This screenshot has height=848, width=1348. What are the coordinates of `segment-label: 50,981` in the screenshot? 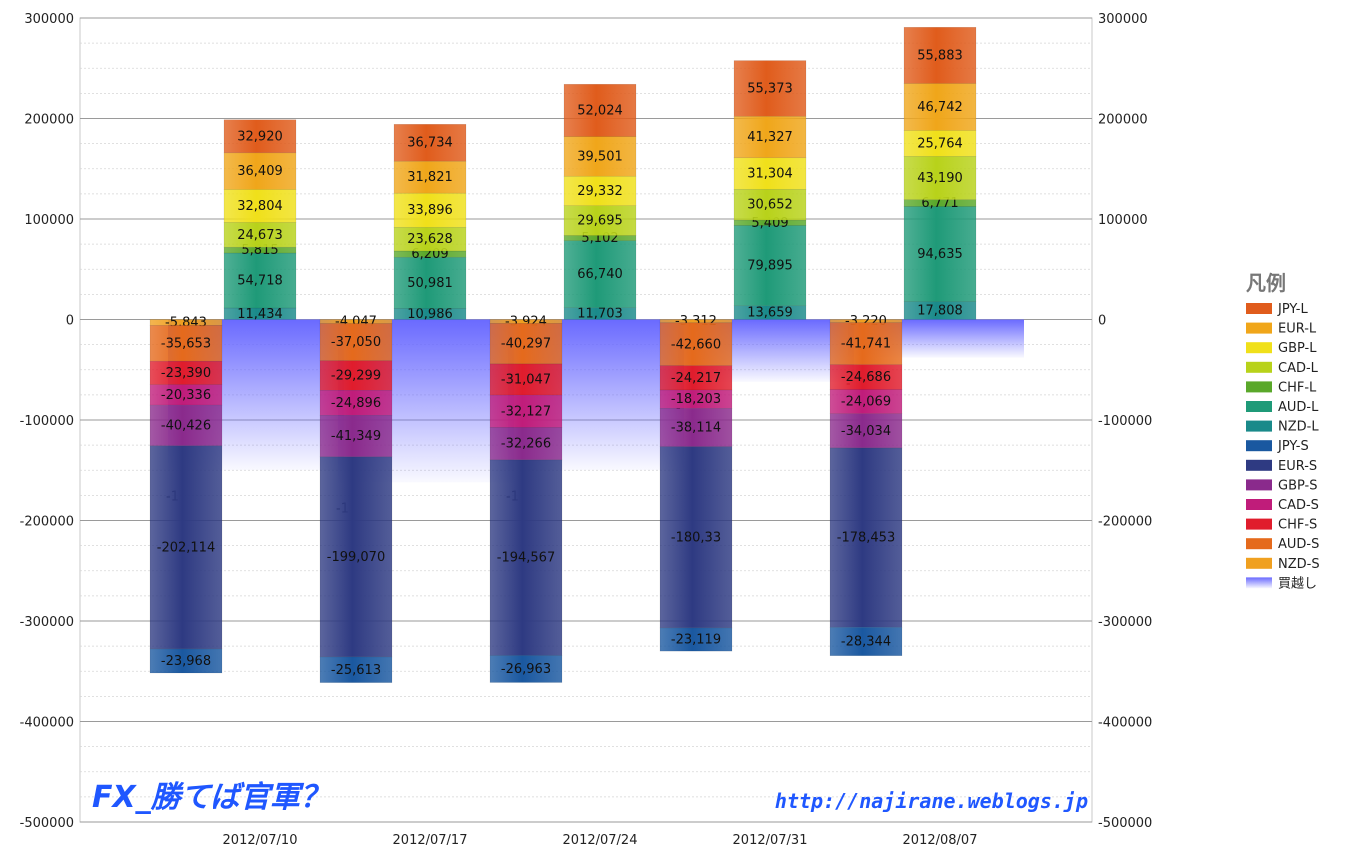 It's located at (430, 283).